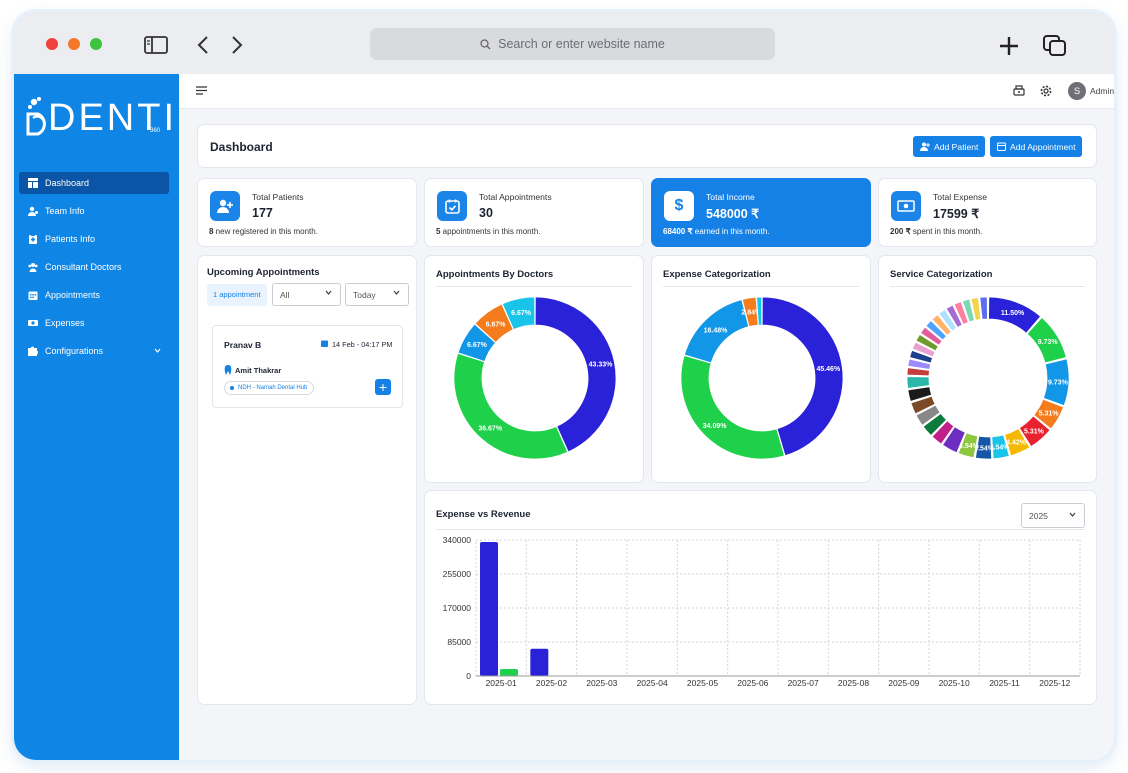 The height and width of the screenshot is (773, 1128). What do you see at coordinates (94, 211) in the screenshot?
I see `sidebar-item-team-info: Team Info` at bounding box center [94, 211].